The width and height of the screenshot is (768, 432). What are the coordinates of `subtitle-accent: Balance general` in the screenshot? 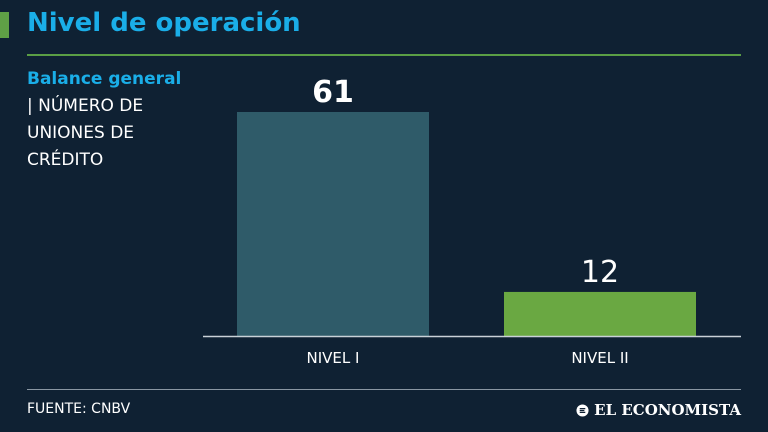 It's located at (104, 79).